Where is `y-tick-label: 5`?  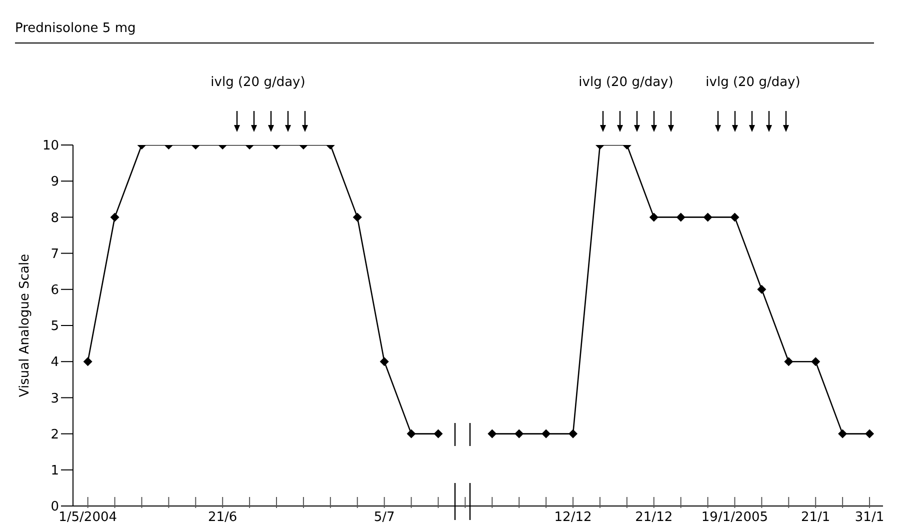
y-tick-label: 5 is located at coordinates (54, 326).